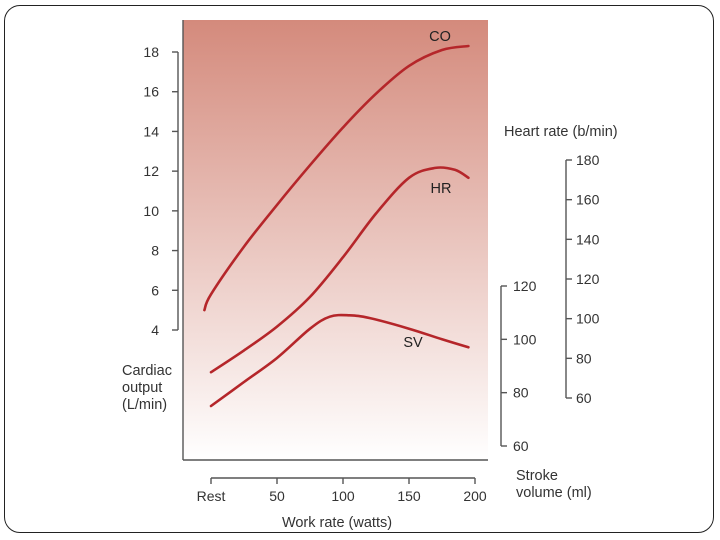 This screenshot has height=540, width=720. Describe the element at coordinates (413, 343) in the screenshot. I see `series-label-sv: SV` at that location.